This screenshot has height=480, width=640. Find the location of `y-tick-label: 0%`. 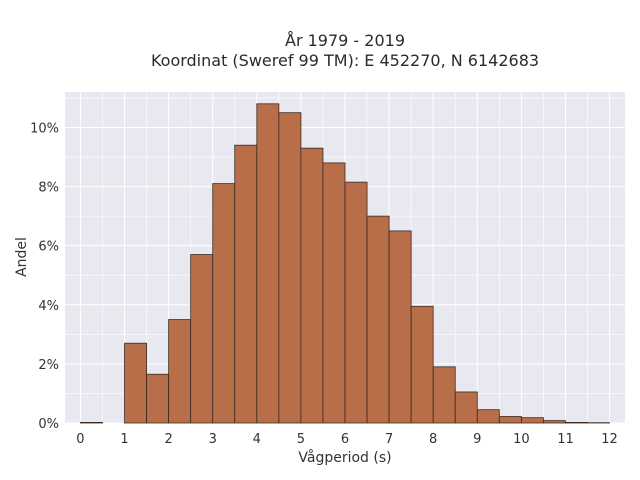

y-tick-label: 0% is located at coordinates (48, 424).